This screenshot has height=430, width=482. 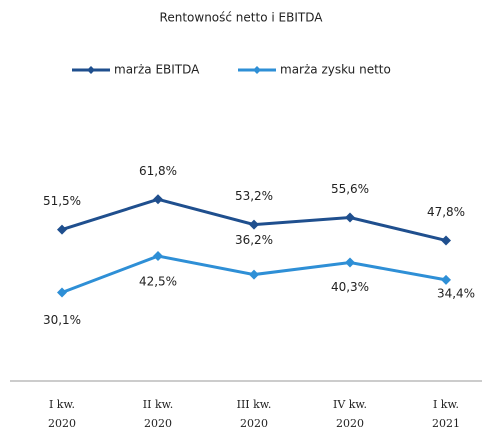 I want to click on x-tick-label: IV kw. 2020, so click(x=350, y=414).